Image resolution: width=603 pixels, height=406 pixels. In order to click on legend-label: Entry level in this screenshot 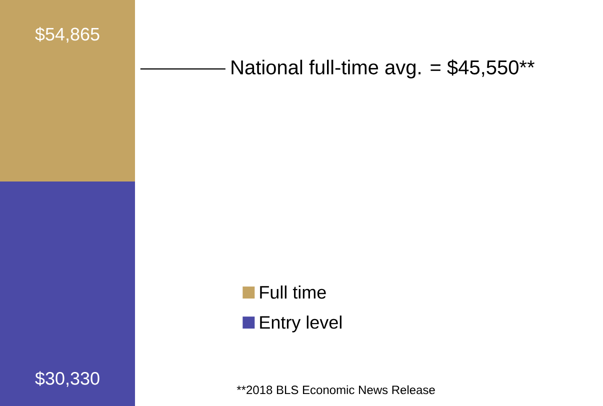, I will do `click(301, 324)`.